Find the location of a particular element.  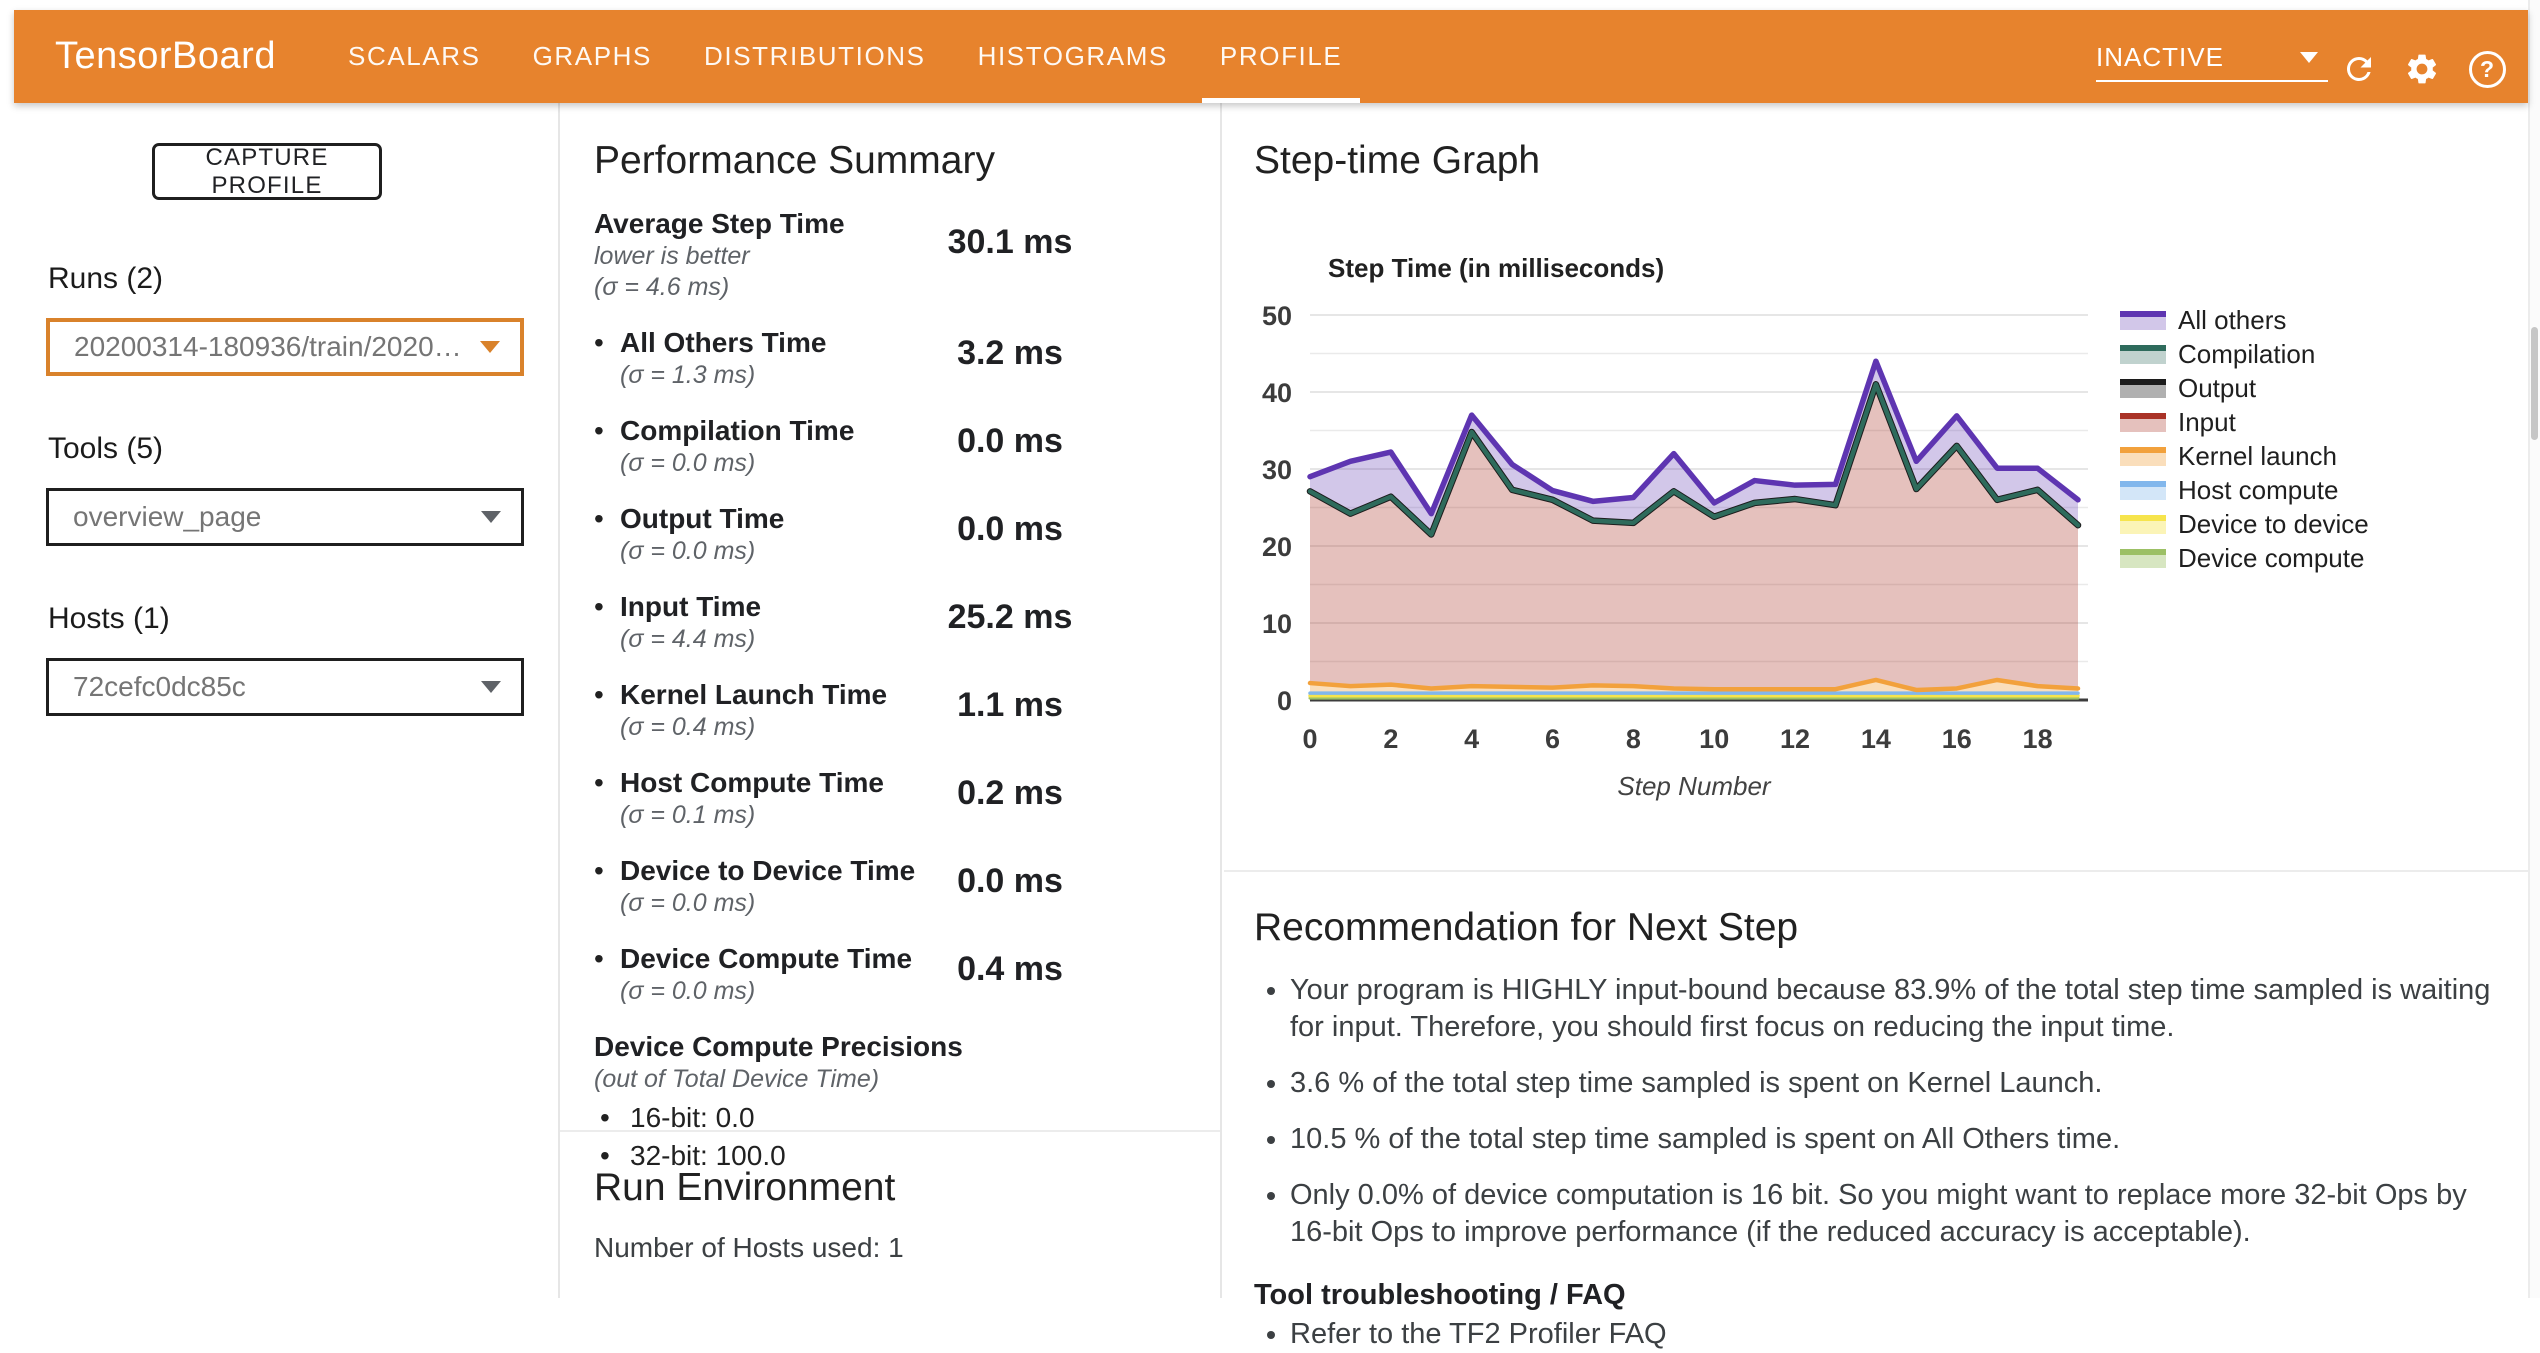

perf-item-text: Device Compute Time (σ = 0.0 ms) is located at coordinates (908, 974).